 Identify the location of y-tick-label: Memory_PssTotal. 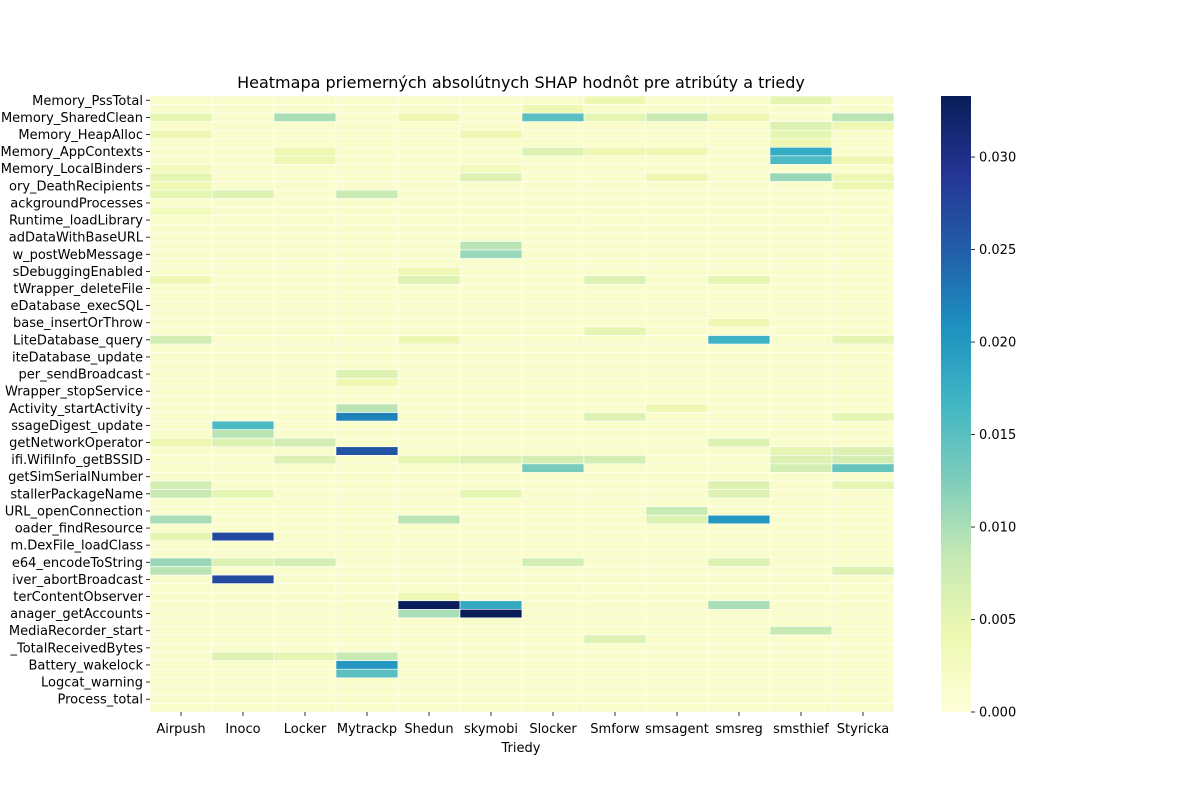
(87, 101).